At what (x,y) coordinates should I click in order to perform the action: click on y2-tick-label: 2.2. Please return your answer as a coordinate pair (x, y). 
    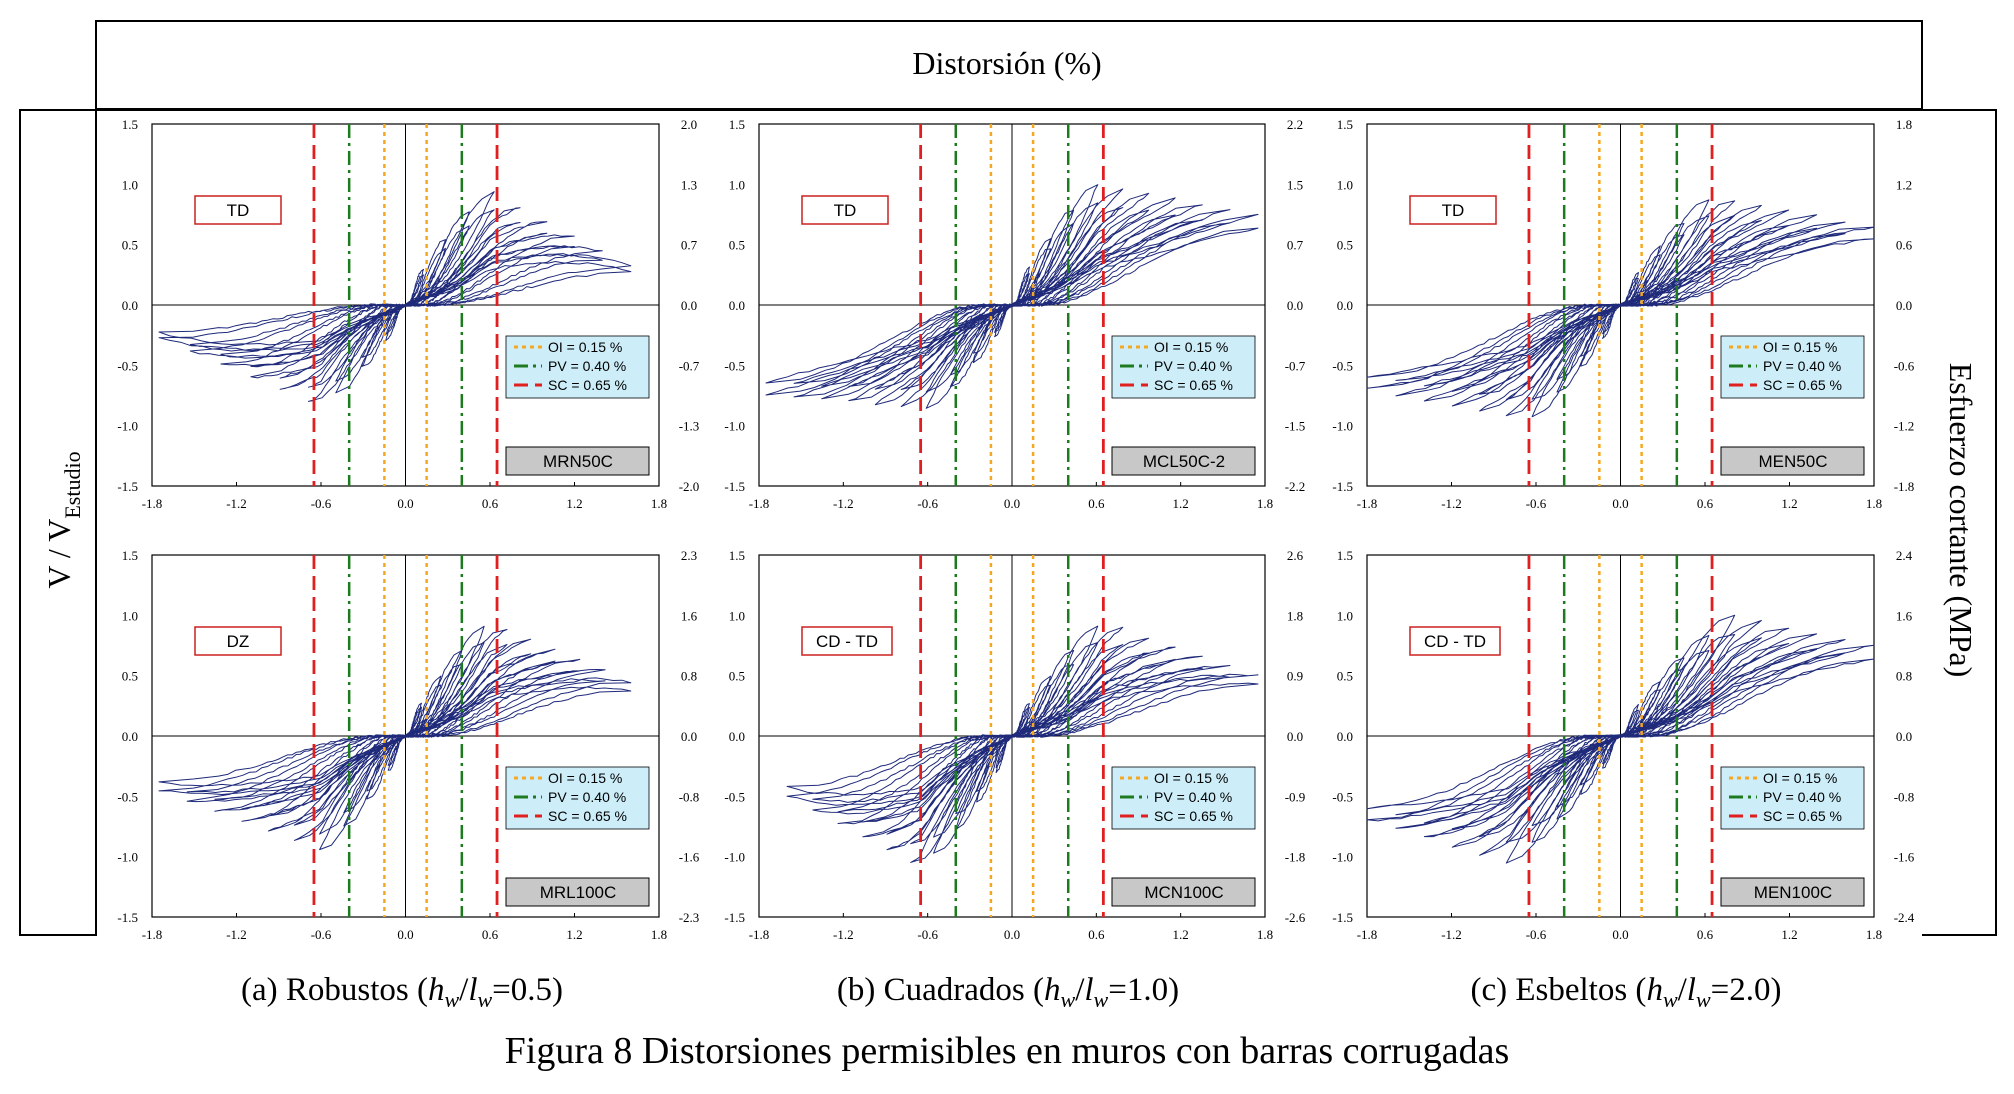
    Looking at the image, I should click on (1295, 124).